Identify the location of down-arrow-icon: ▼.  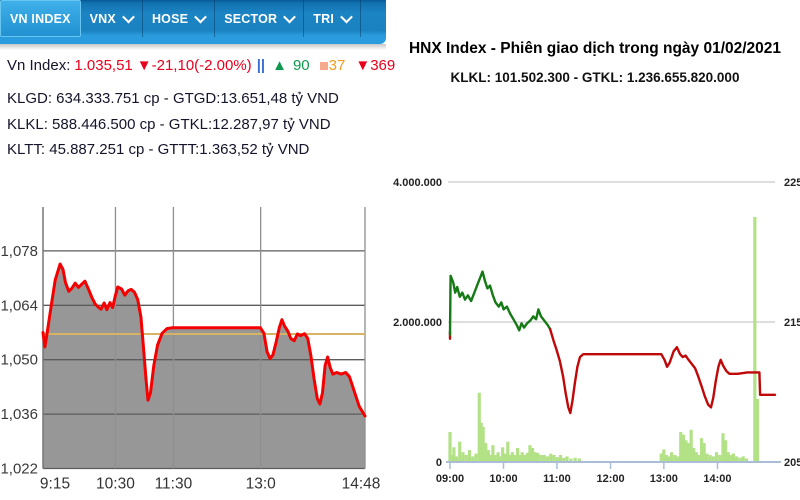
(363, 65).